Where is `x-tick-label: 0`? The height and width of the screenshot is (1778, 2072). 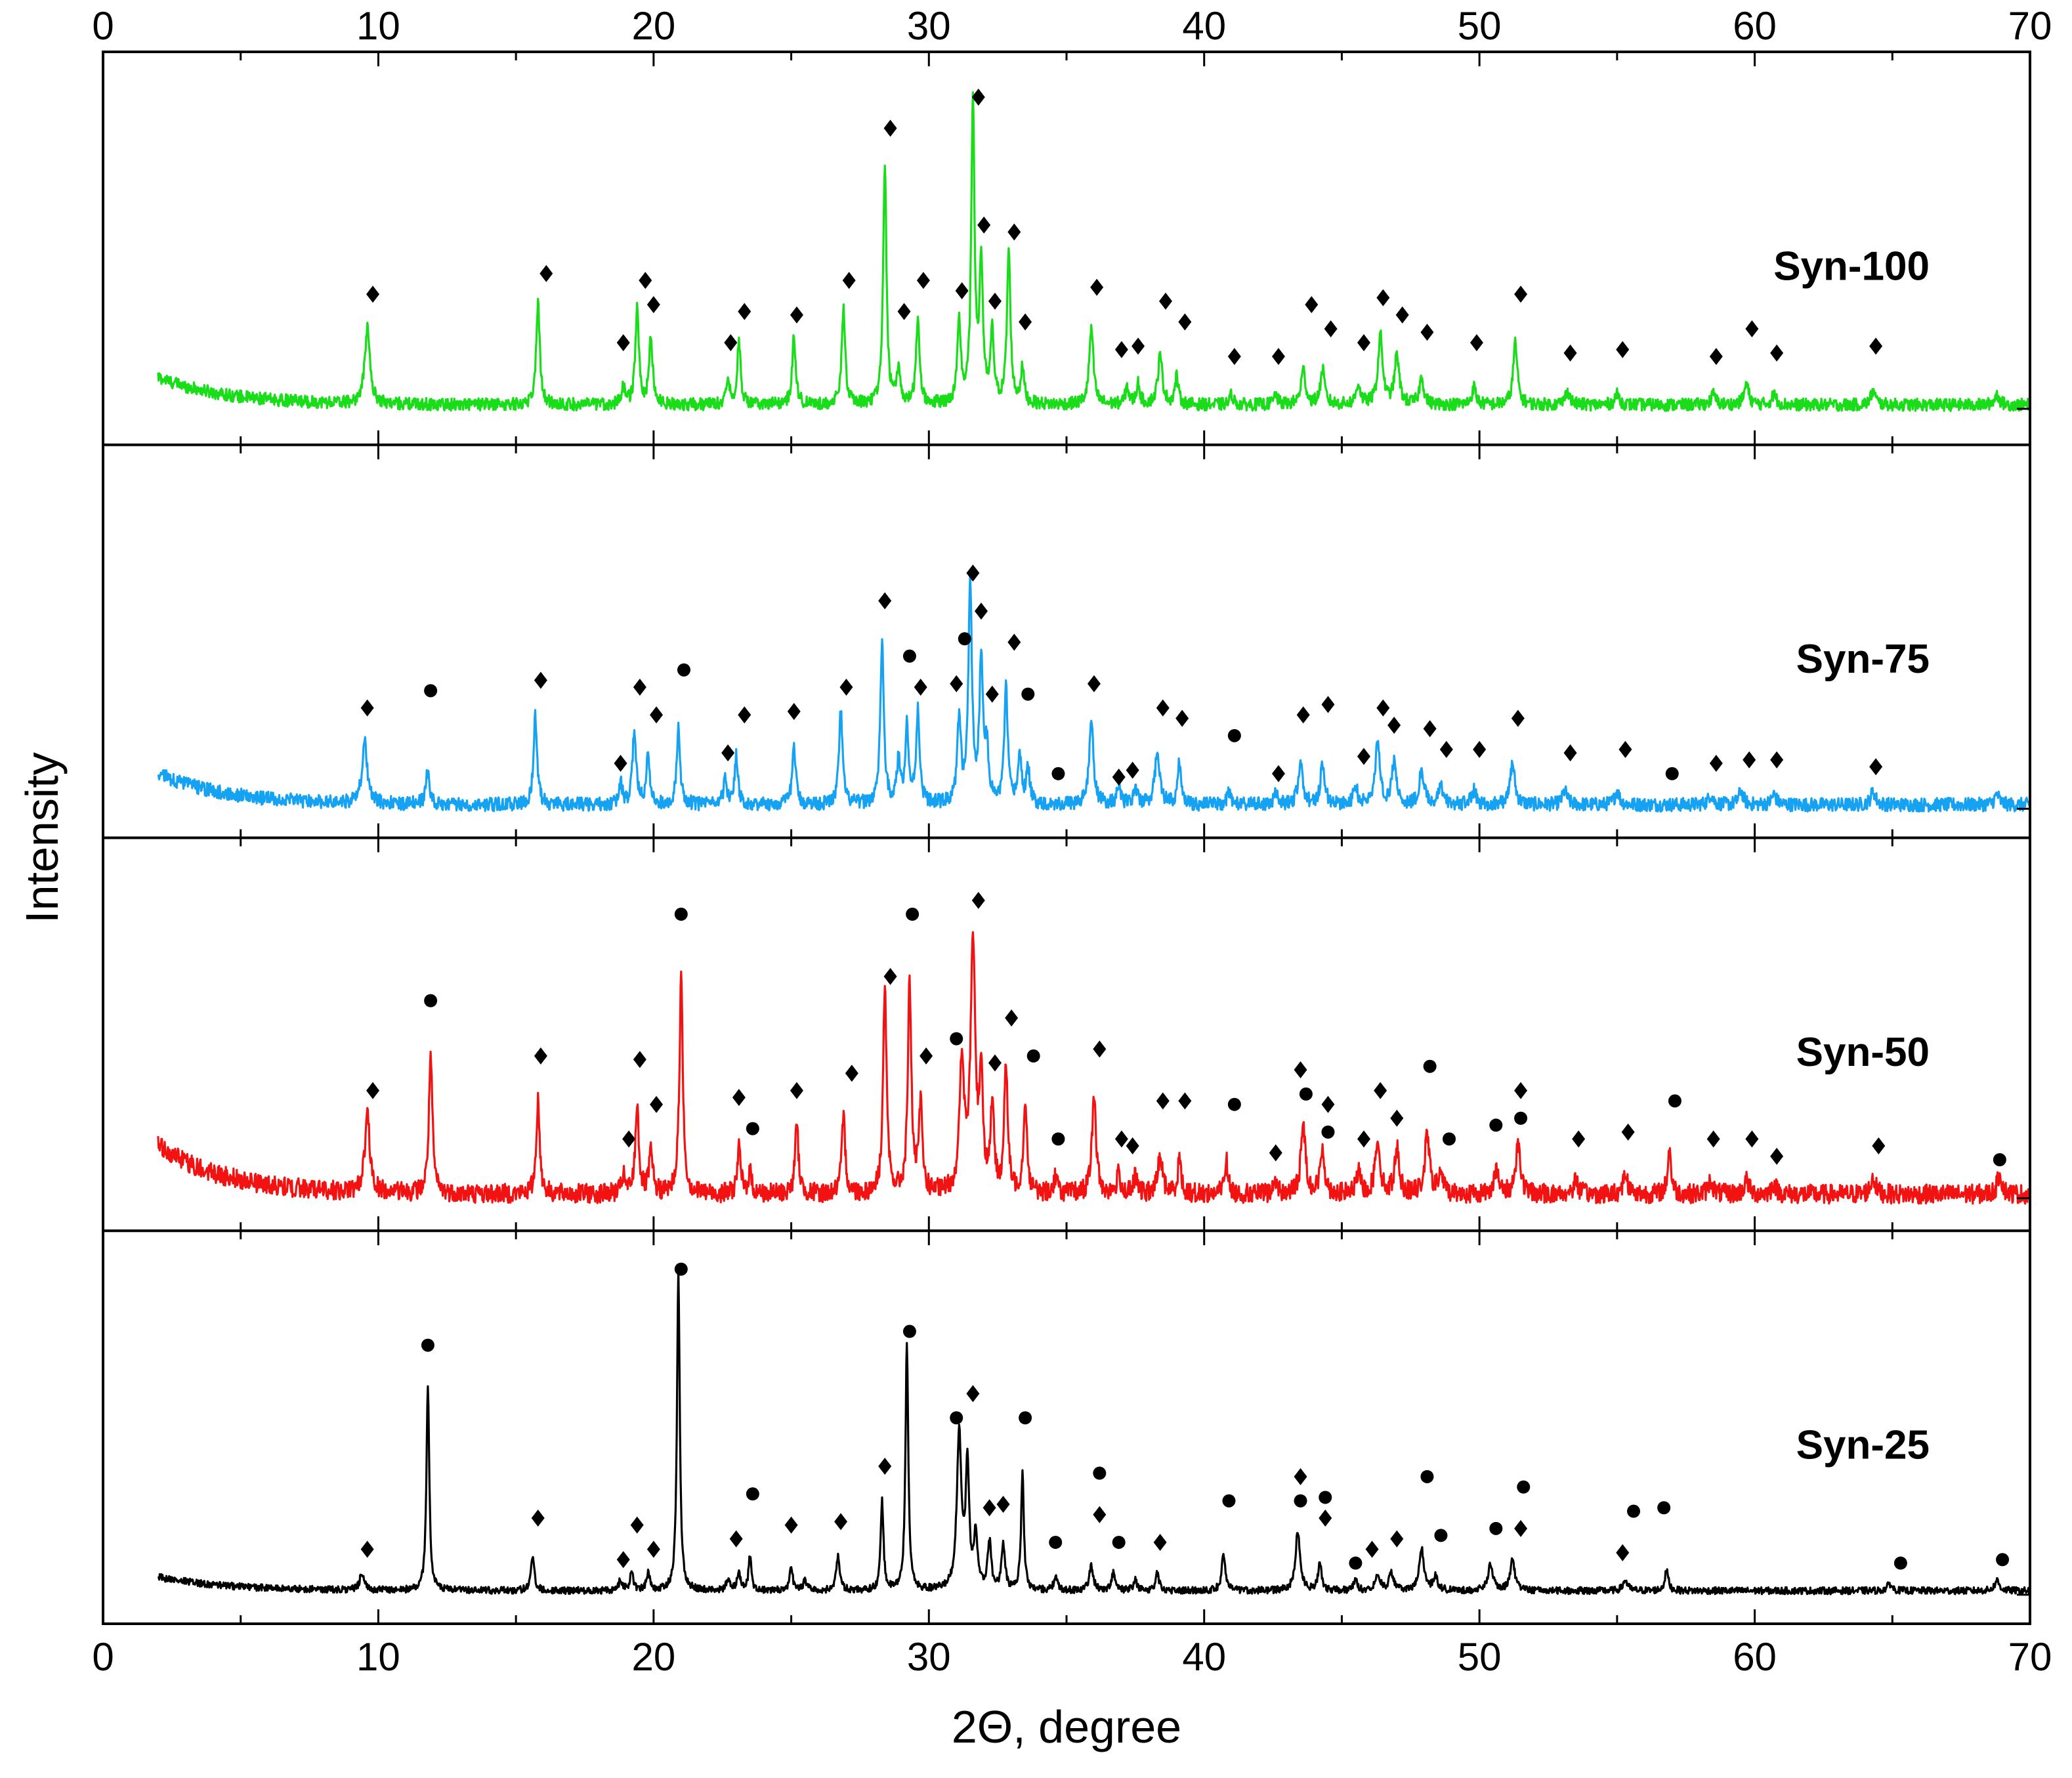
x-tick-label: 0 is located at coordinates (103, 1657).